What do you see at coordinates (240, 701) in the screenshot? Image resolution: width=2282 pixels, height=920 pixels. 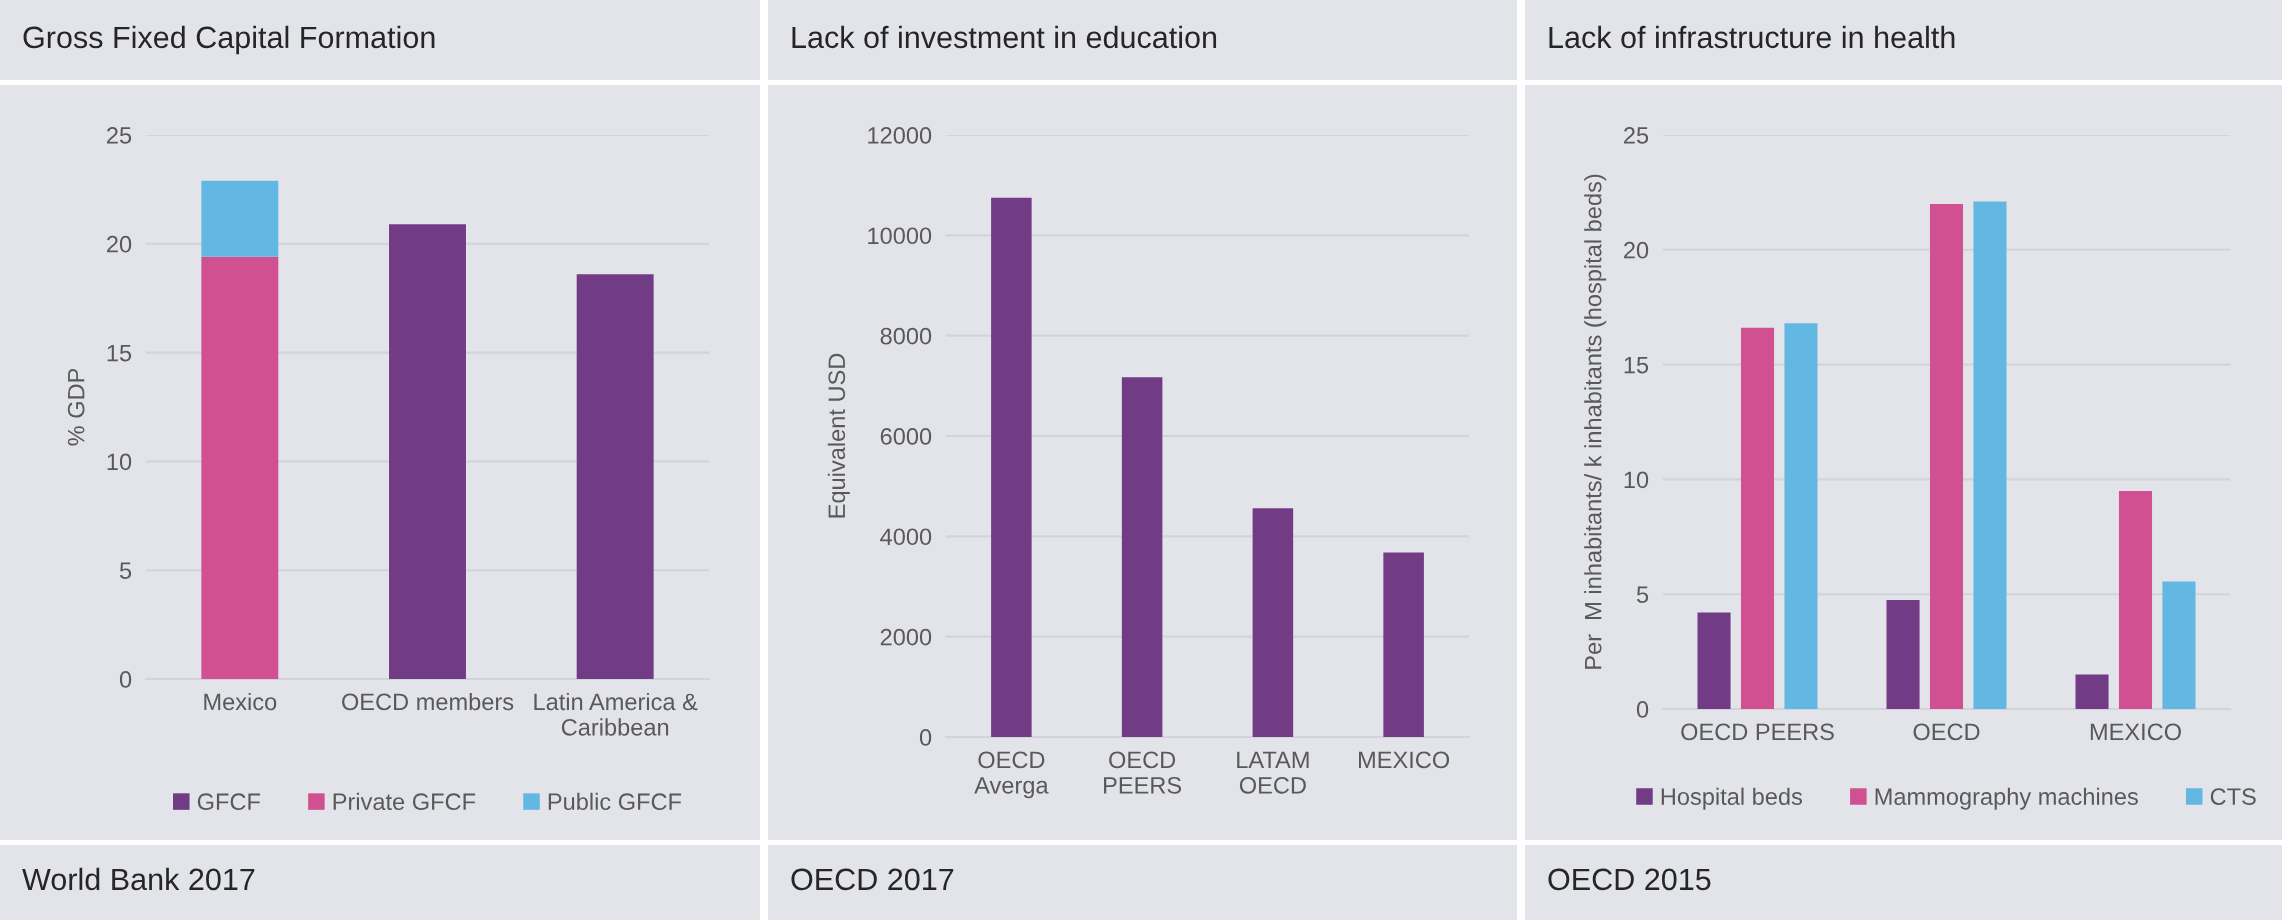 I see `x-tick-label: Mexico` at bounding box center [240, 701].